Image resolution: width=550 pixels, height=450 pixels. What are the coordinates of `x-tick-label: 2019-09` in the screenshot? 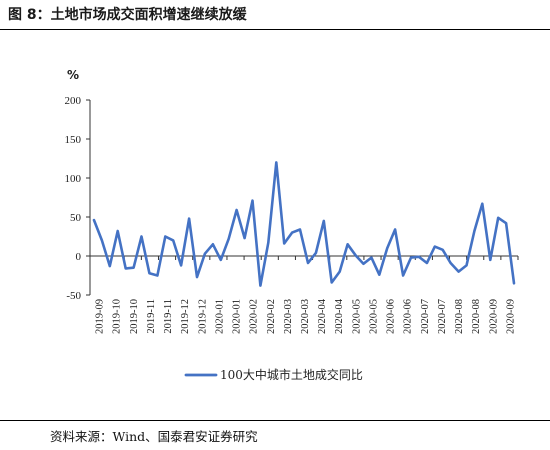 It's located at (100, 316).